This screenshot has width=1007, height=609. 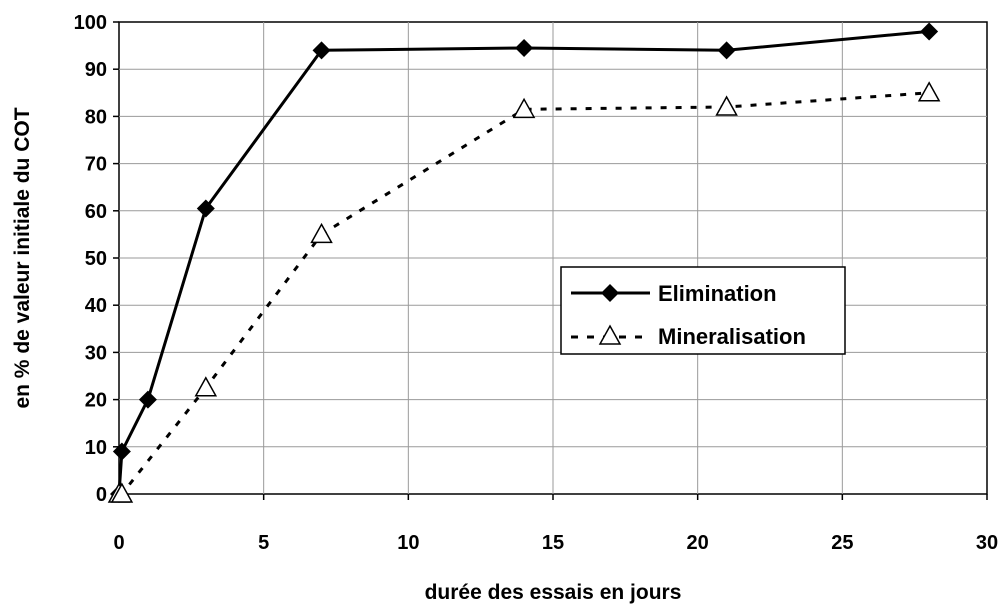 I want to click on y-axis-ticks: 0 10 20 30 40 50 60 70 80 90 100, so click(x=96, y=259).